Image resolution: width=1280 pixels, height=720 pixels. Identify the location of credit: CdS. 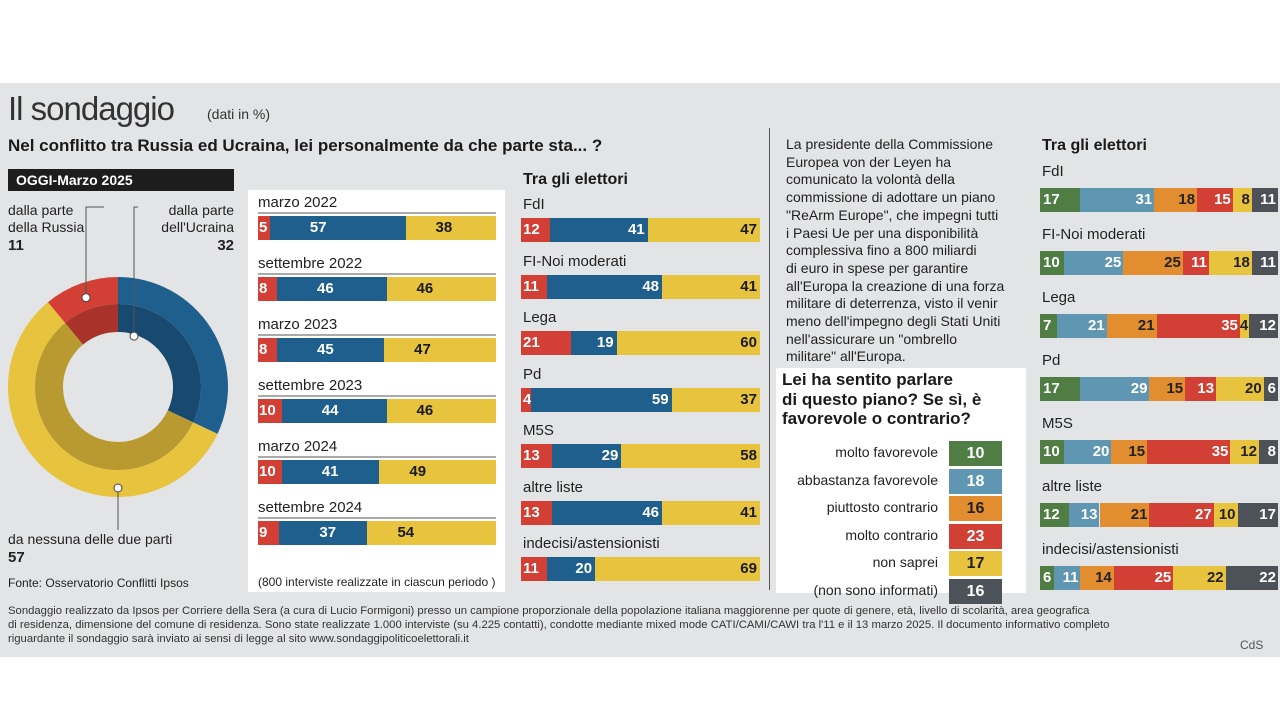
(1252, 645).